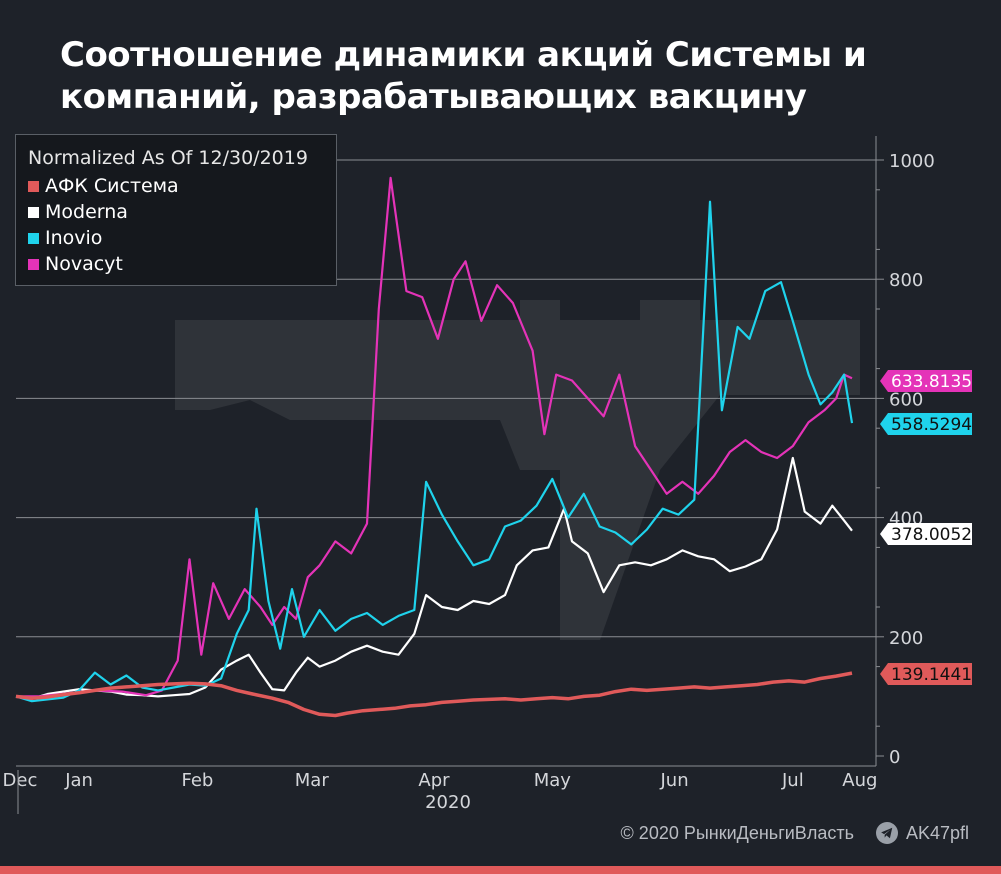 The width and height of the screenshot is (1001, 874). Describe the element at coordinates (182, 264) in the screenshot. I see `legend-item-3: Novacyt` at that location.